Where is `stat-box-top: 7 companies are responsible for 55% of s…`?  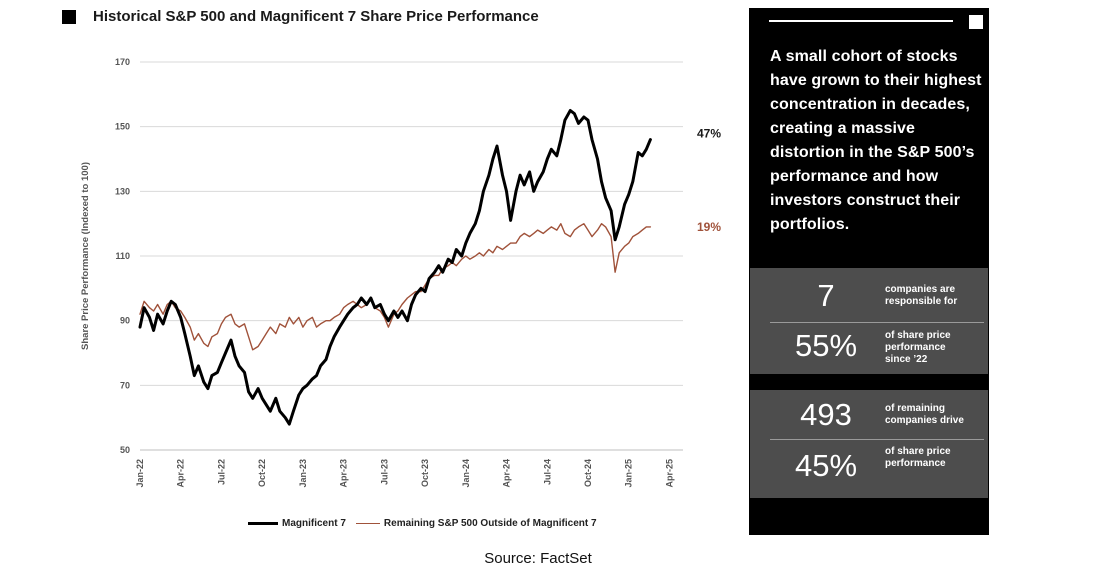 stat-box-top: 7 companies are responsible for 55% of s… is located at coordinates (869, 321).